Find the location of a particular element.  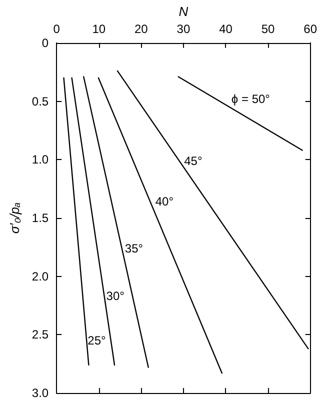

x-tick-label: 60 is located at coordinates (311, 29).